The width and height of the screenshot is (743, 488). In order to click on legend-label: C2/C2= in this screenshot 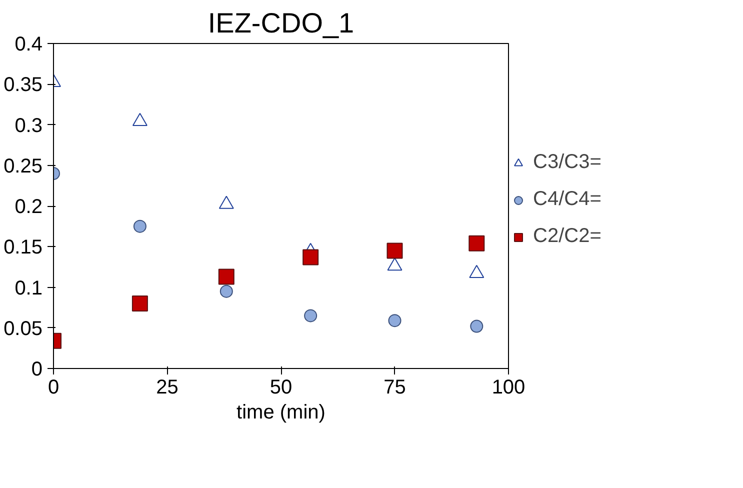, I will do `click(567, 236)`.